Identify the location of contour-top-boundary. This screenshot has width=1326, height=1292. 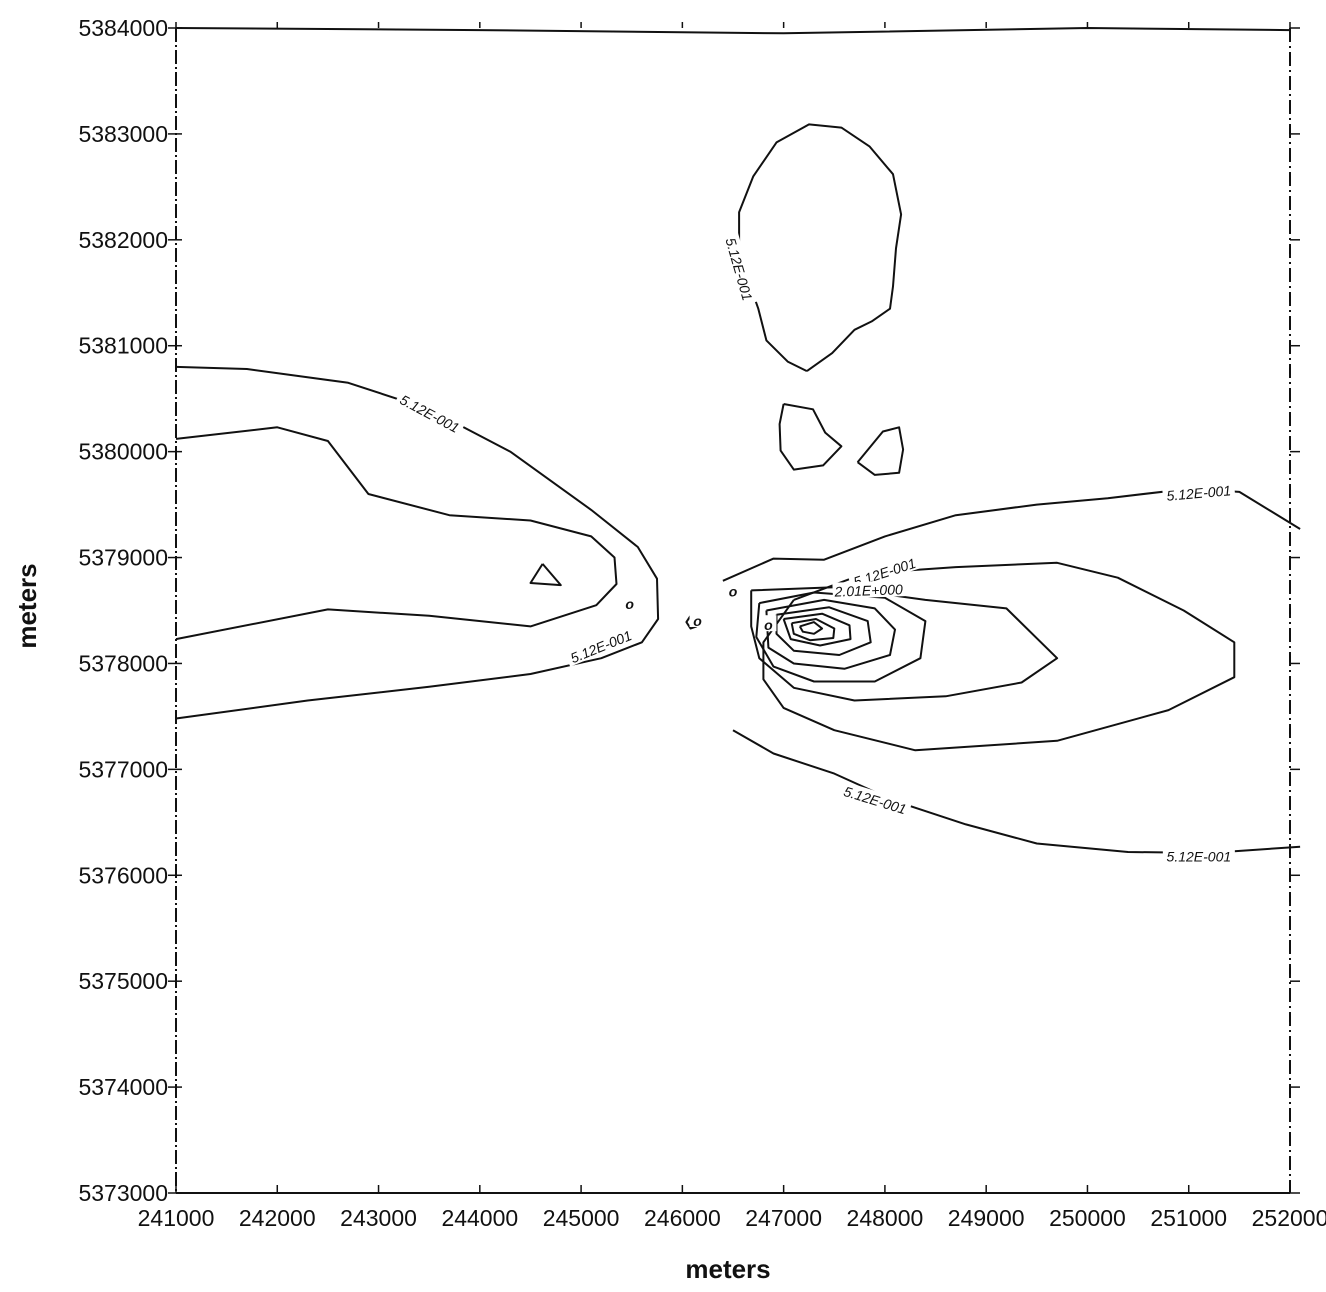
(733, 31).